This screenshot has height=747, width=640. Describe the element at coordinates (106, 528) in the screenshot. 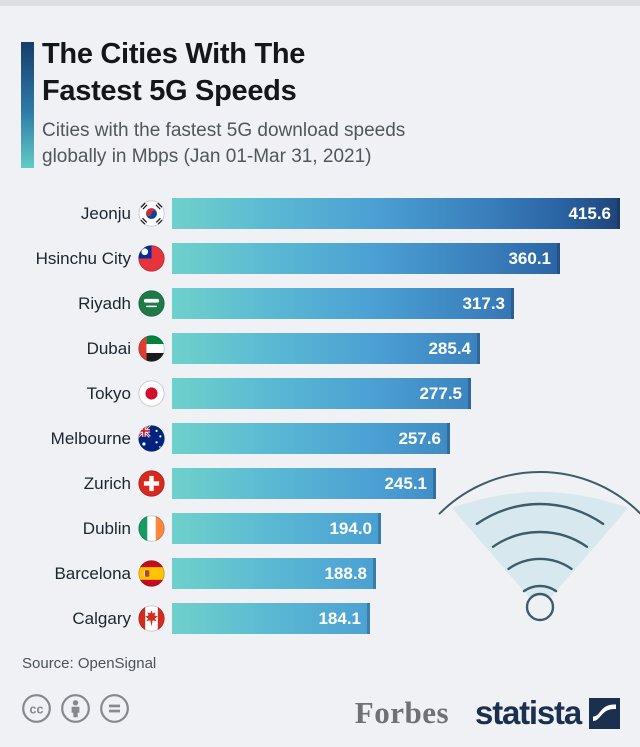

I see `city-label: Dublin` at that location.